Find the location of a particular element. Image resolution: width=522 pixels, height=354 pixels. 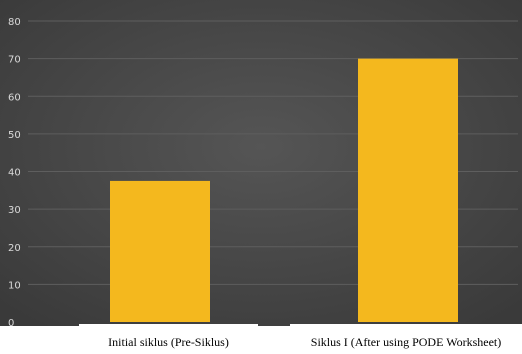

x-category-label: Initial siklus (Pre-Siklus) is located at coordinates (168, 342).